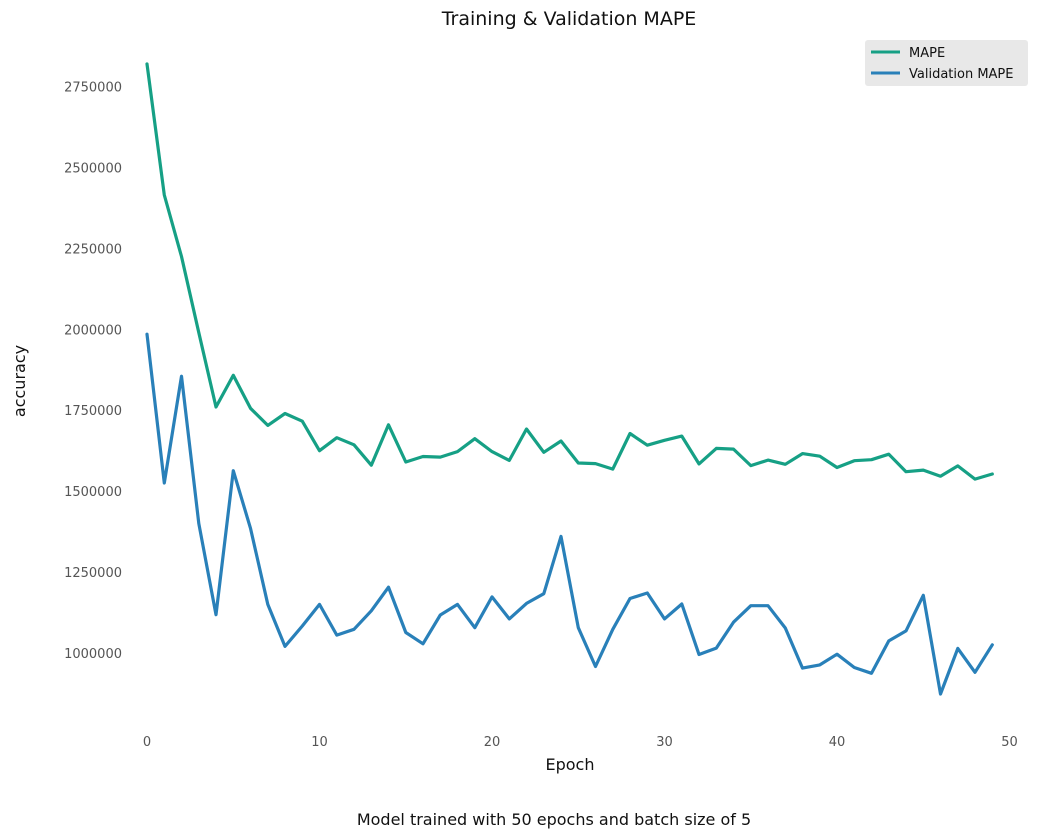  Describe the element at coordinates (570, 764) in the screenshot. I see `x-axis-label: Epoch` at that location.